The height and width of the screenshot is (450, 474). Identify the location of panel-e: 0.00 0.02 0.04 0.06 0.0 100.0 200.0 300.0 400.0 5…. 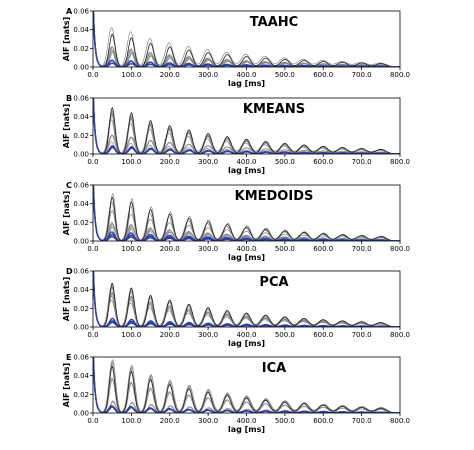
(236, 393).